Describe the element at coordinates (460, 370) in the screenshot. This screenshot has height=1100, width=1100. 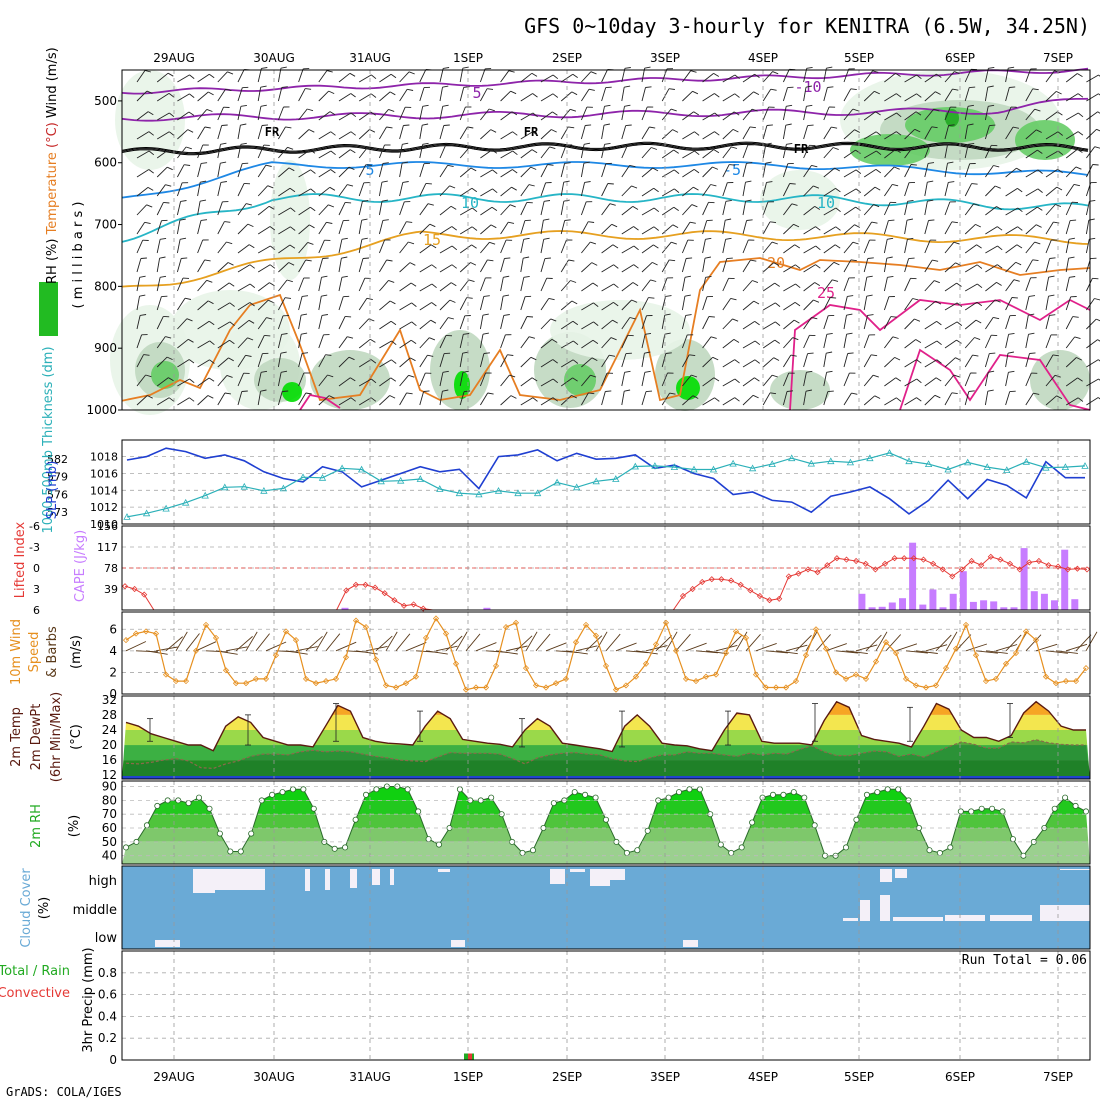
I see `rh-shading` at that location.